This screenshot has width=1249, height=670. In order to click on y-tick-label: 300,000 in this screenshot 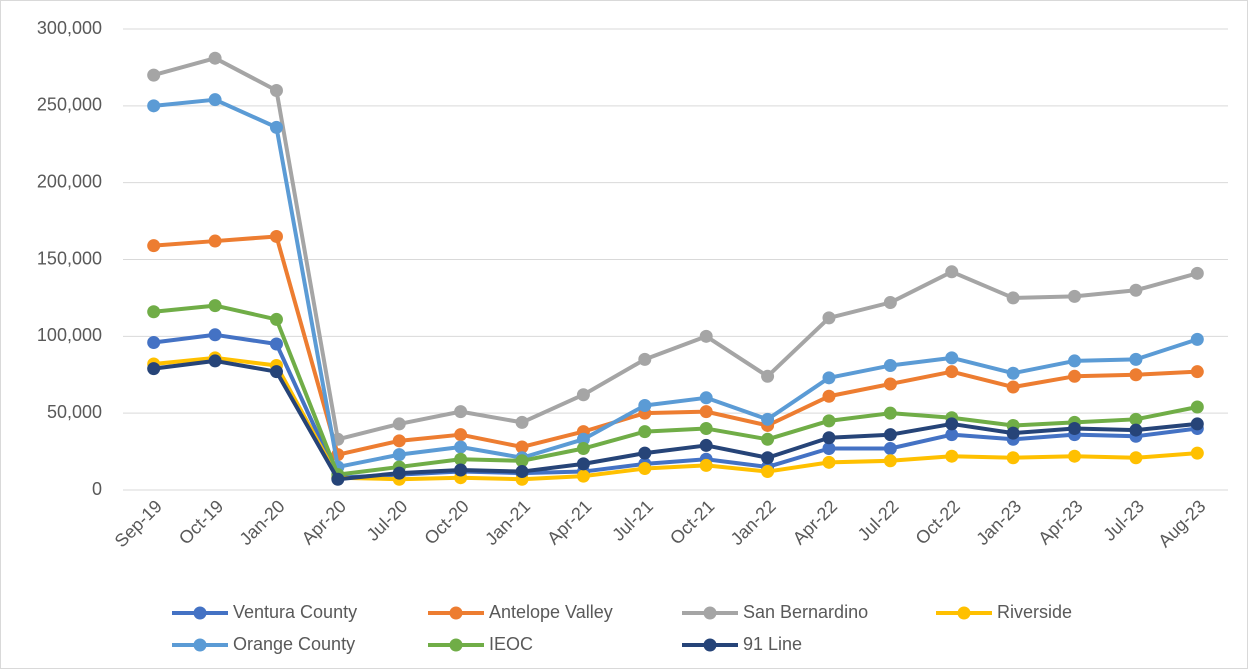, I will do `click(69, 28)`.